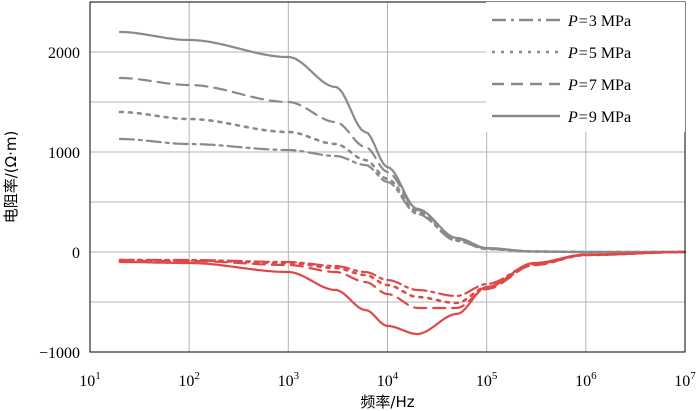 Image resolution: width=700 pixels, height=411 pixels. Describe the element at coordinates (59, 203) in the screenshot. I see `y-axis-ticks: −1000 0 1000 2000` at that location.